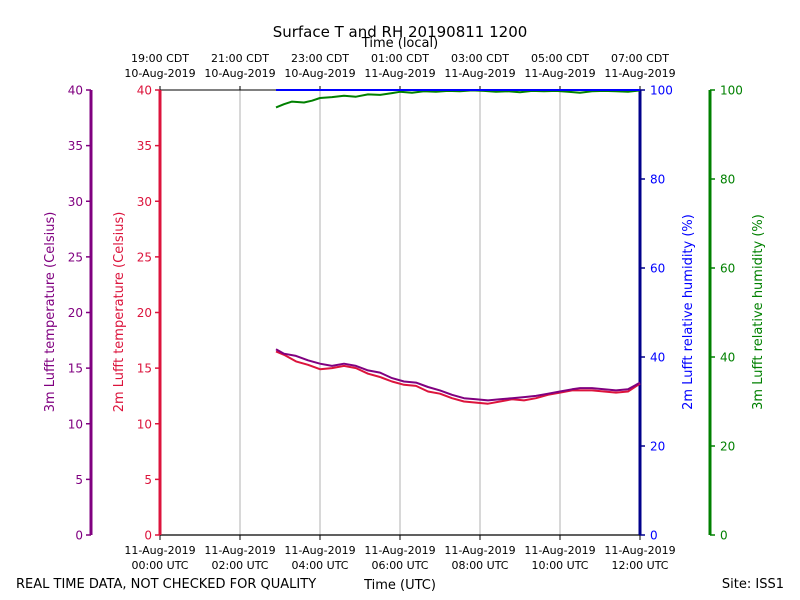 Image resolution: width=800 pixels, height=600 pixels. What do you see at coordinates (640, 58) in the screenshot?
I see `x-top-tick-time: 07:00 CDT` at bounding box center [640, 58].